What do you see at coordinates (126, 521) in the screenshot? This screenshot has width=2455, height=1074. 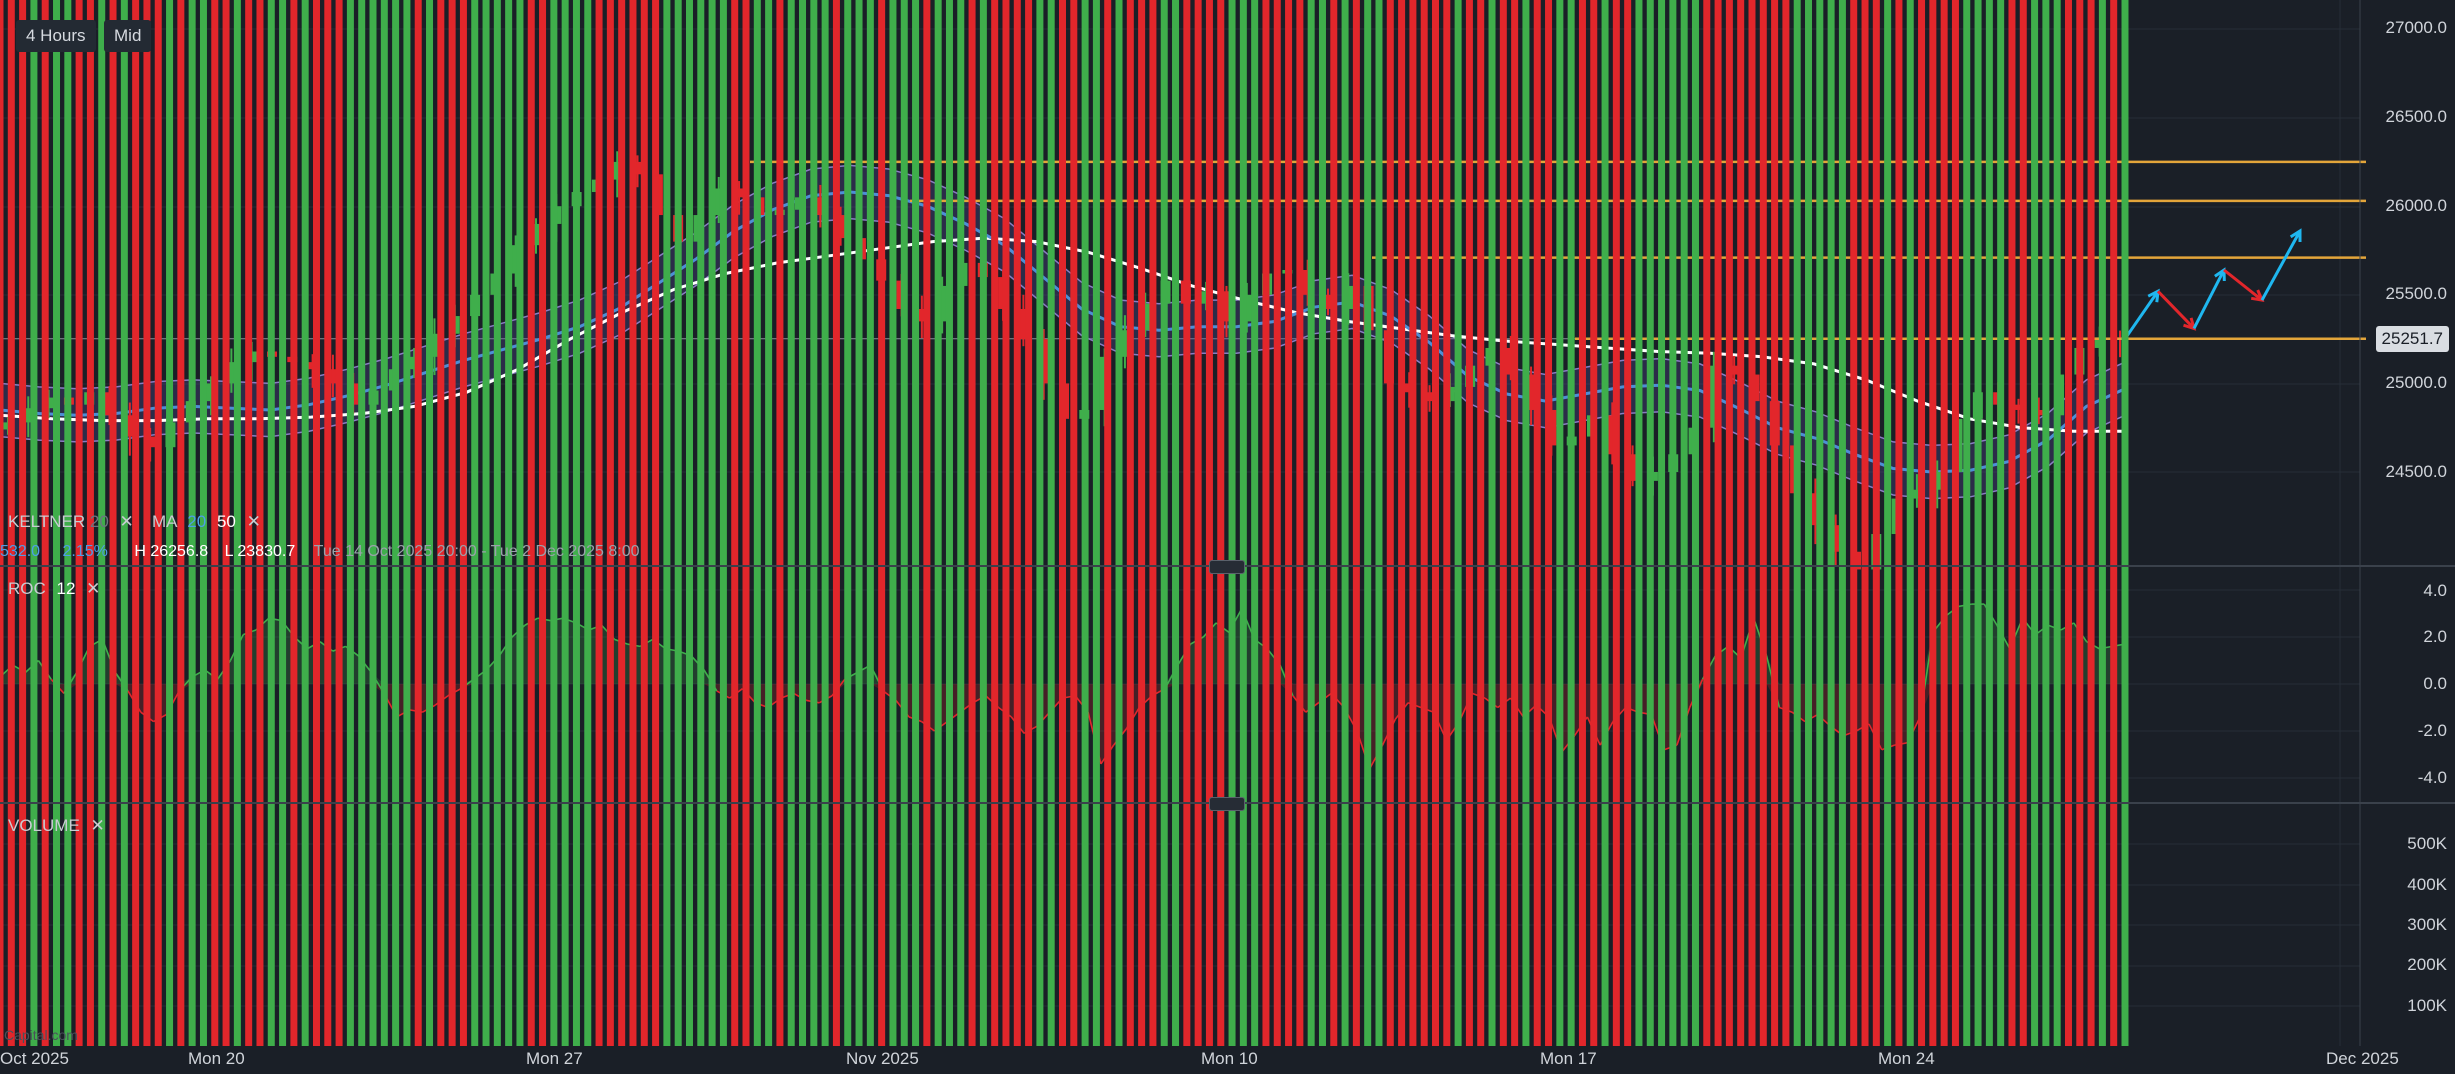 I see `close-keltner-icon: ✕` at bounding box center [126, 521].